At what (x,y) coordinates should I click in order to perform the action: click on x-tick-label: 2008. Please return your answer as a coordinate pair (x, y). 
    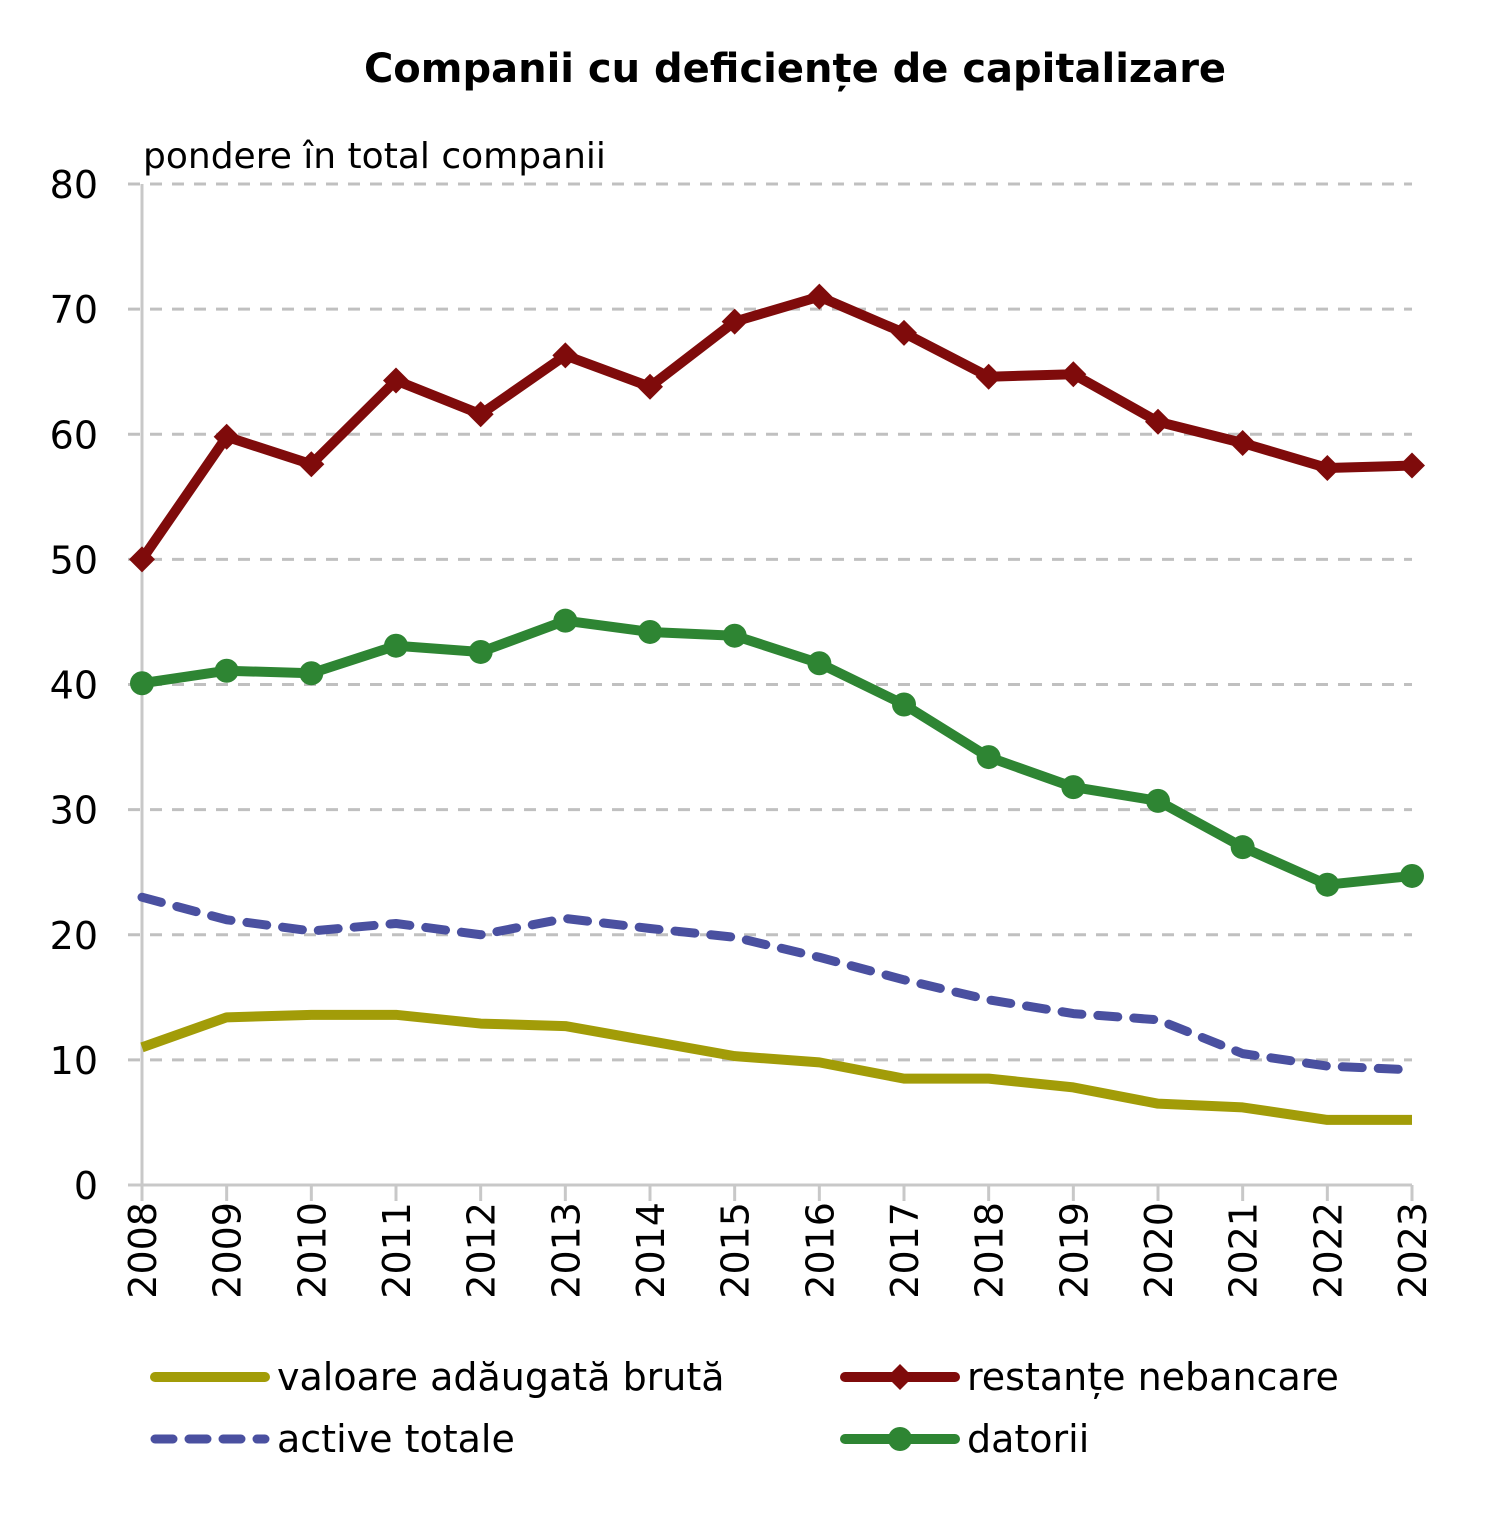
    Looking at the image, I should click on (143, 1250).